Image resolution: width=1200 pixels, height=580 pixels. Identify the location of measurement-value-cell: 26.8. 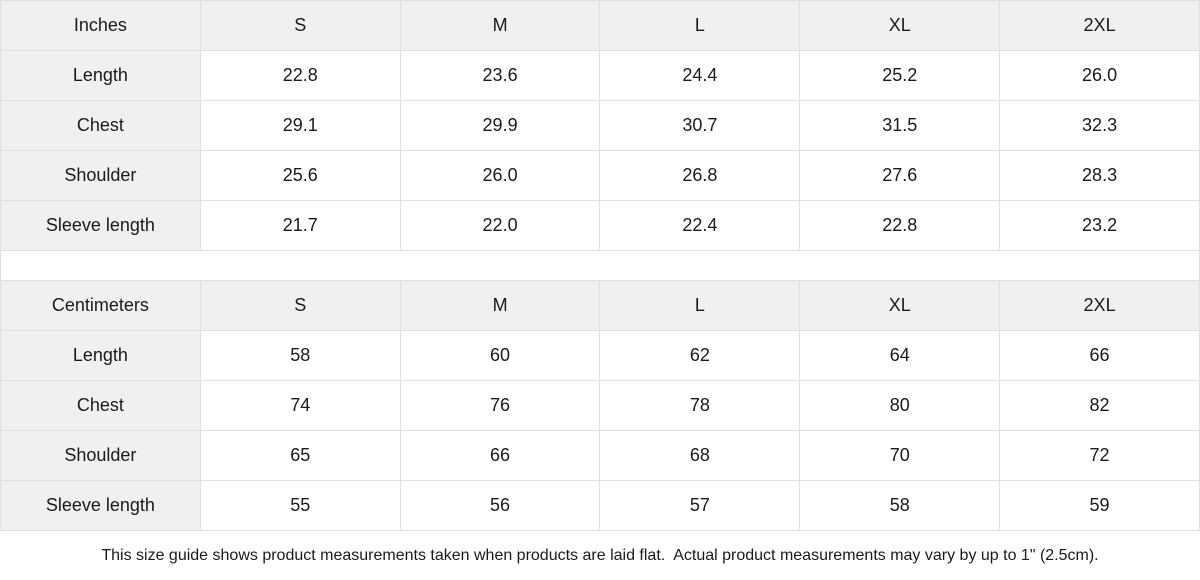
(700, 175).